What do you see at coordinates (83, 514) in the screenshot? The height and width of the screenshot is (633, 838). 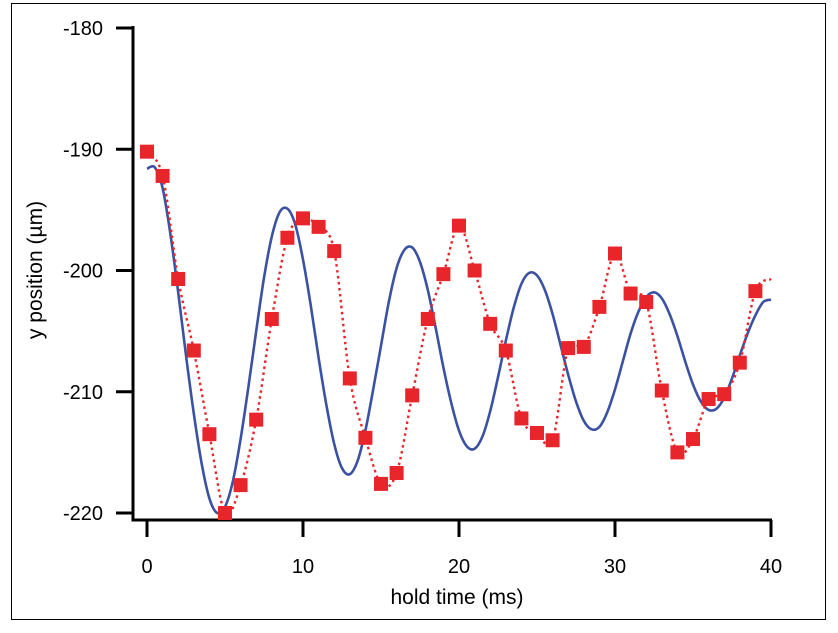 I see `y-tick-label: -220` at bounding box center [83, 514].